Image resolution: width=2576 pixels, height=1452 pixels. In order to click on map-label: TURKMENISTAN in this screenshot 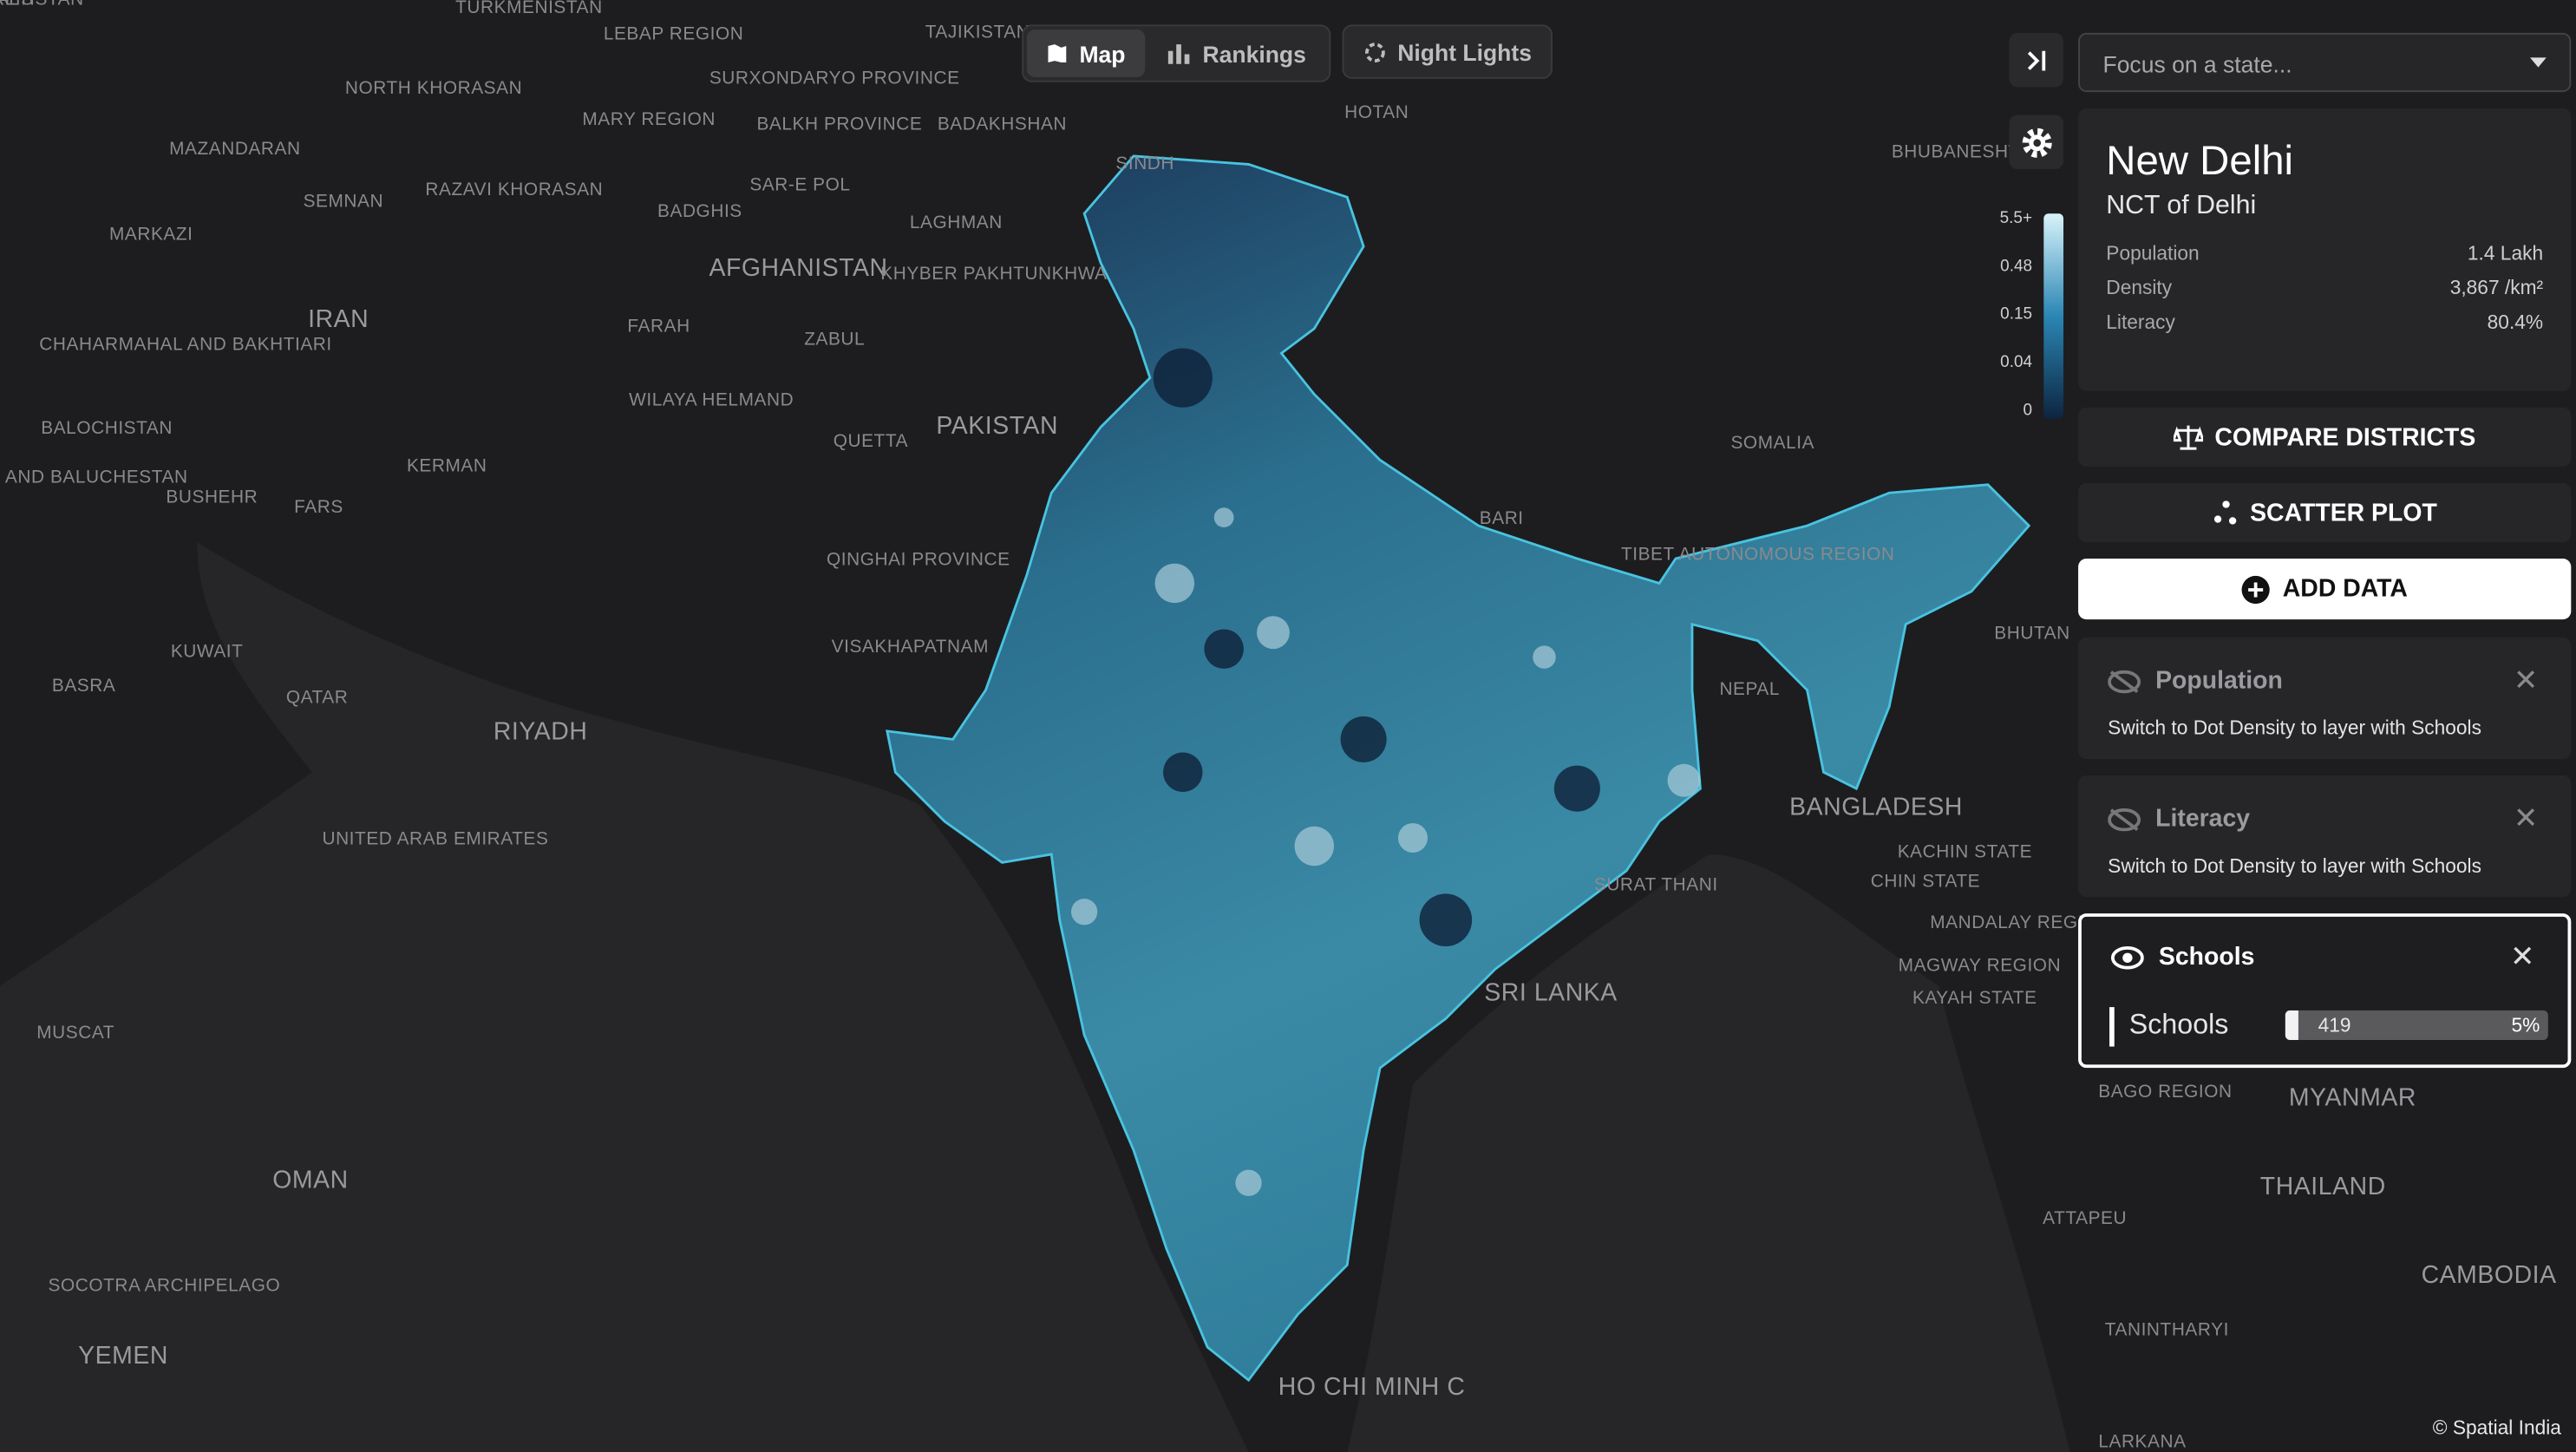, I will do `click(529, 8)`.